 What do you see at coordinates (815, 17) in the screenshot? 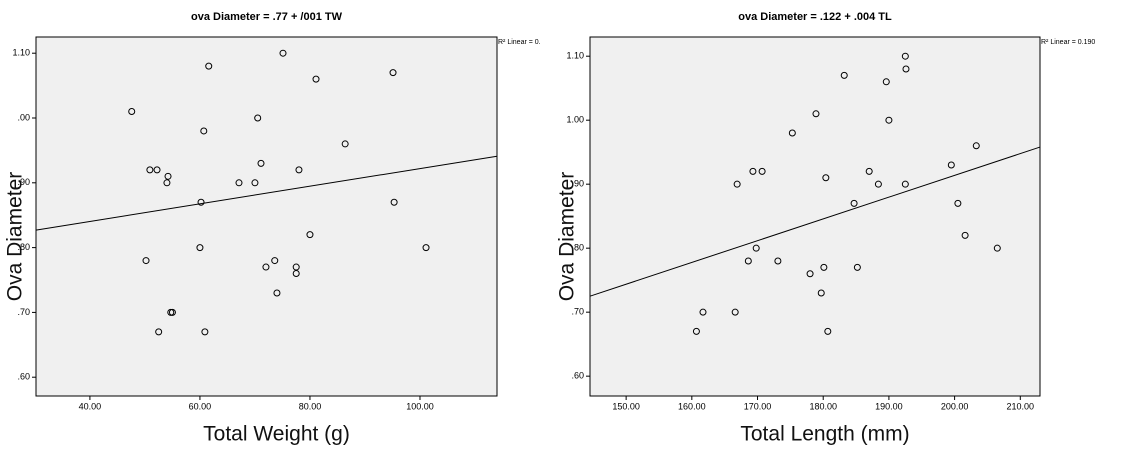
I see `chart-title: ova Diameter = .122 + .004 TL` at bounding box center [815, 17].